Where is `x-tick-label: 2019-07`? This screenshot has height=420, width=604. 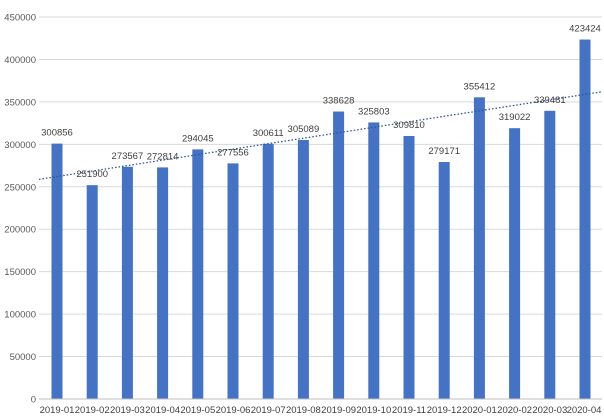 x-tick-label: 2019-07 is located at coordinates (268, 410).